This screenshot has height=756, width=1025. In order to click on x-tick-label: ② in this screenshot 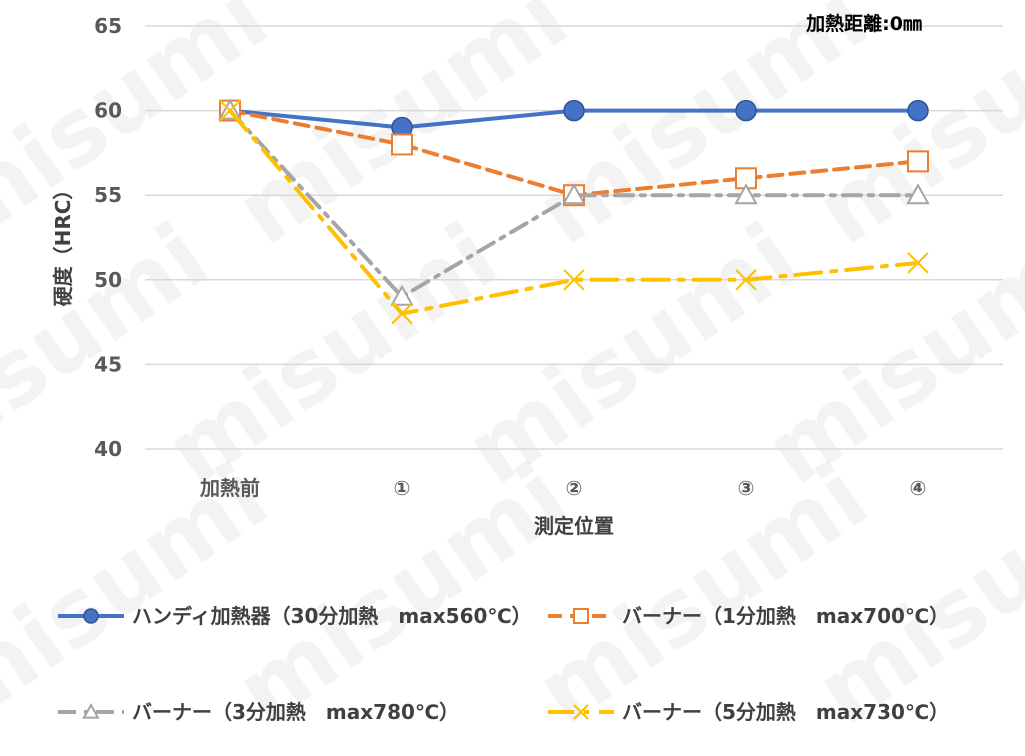, I will do `click(574, 488)`.